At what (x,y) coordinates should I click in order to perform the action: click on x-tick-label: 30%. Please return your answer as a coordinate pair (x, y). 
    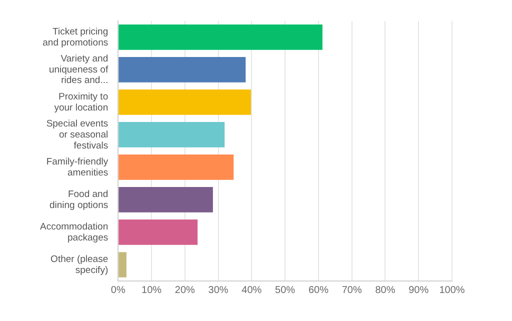
    Looking at the image, I should click on (218, 290).